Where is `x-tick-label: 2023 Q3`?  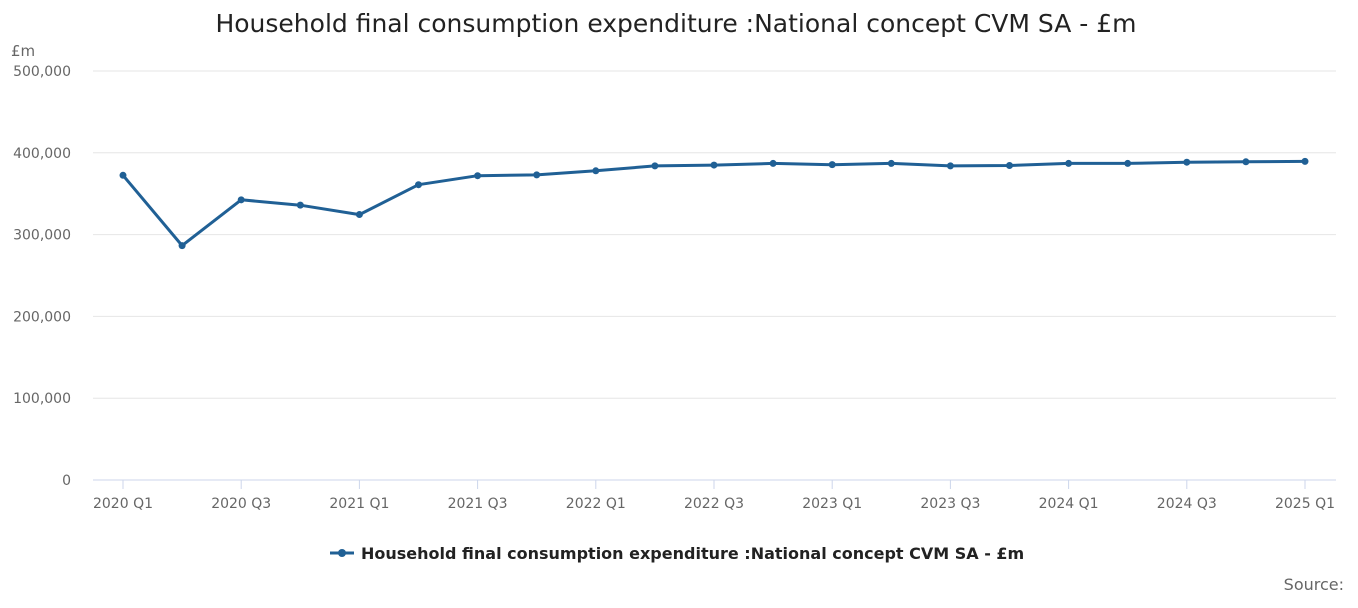 x-tick-label: 2023 Q3 is located at coordinates (950, 504).